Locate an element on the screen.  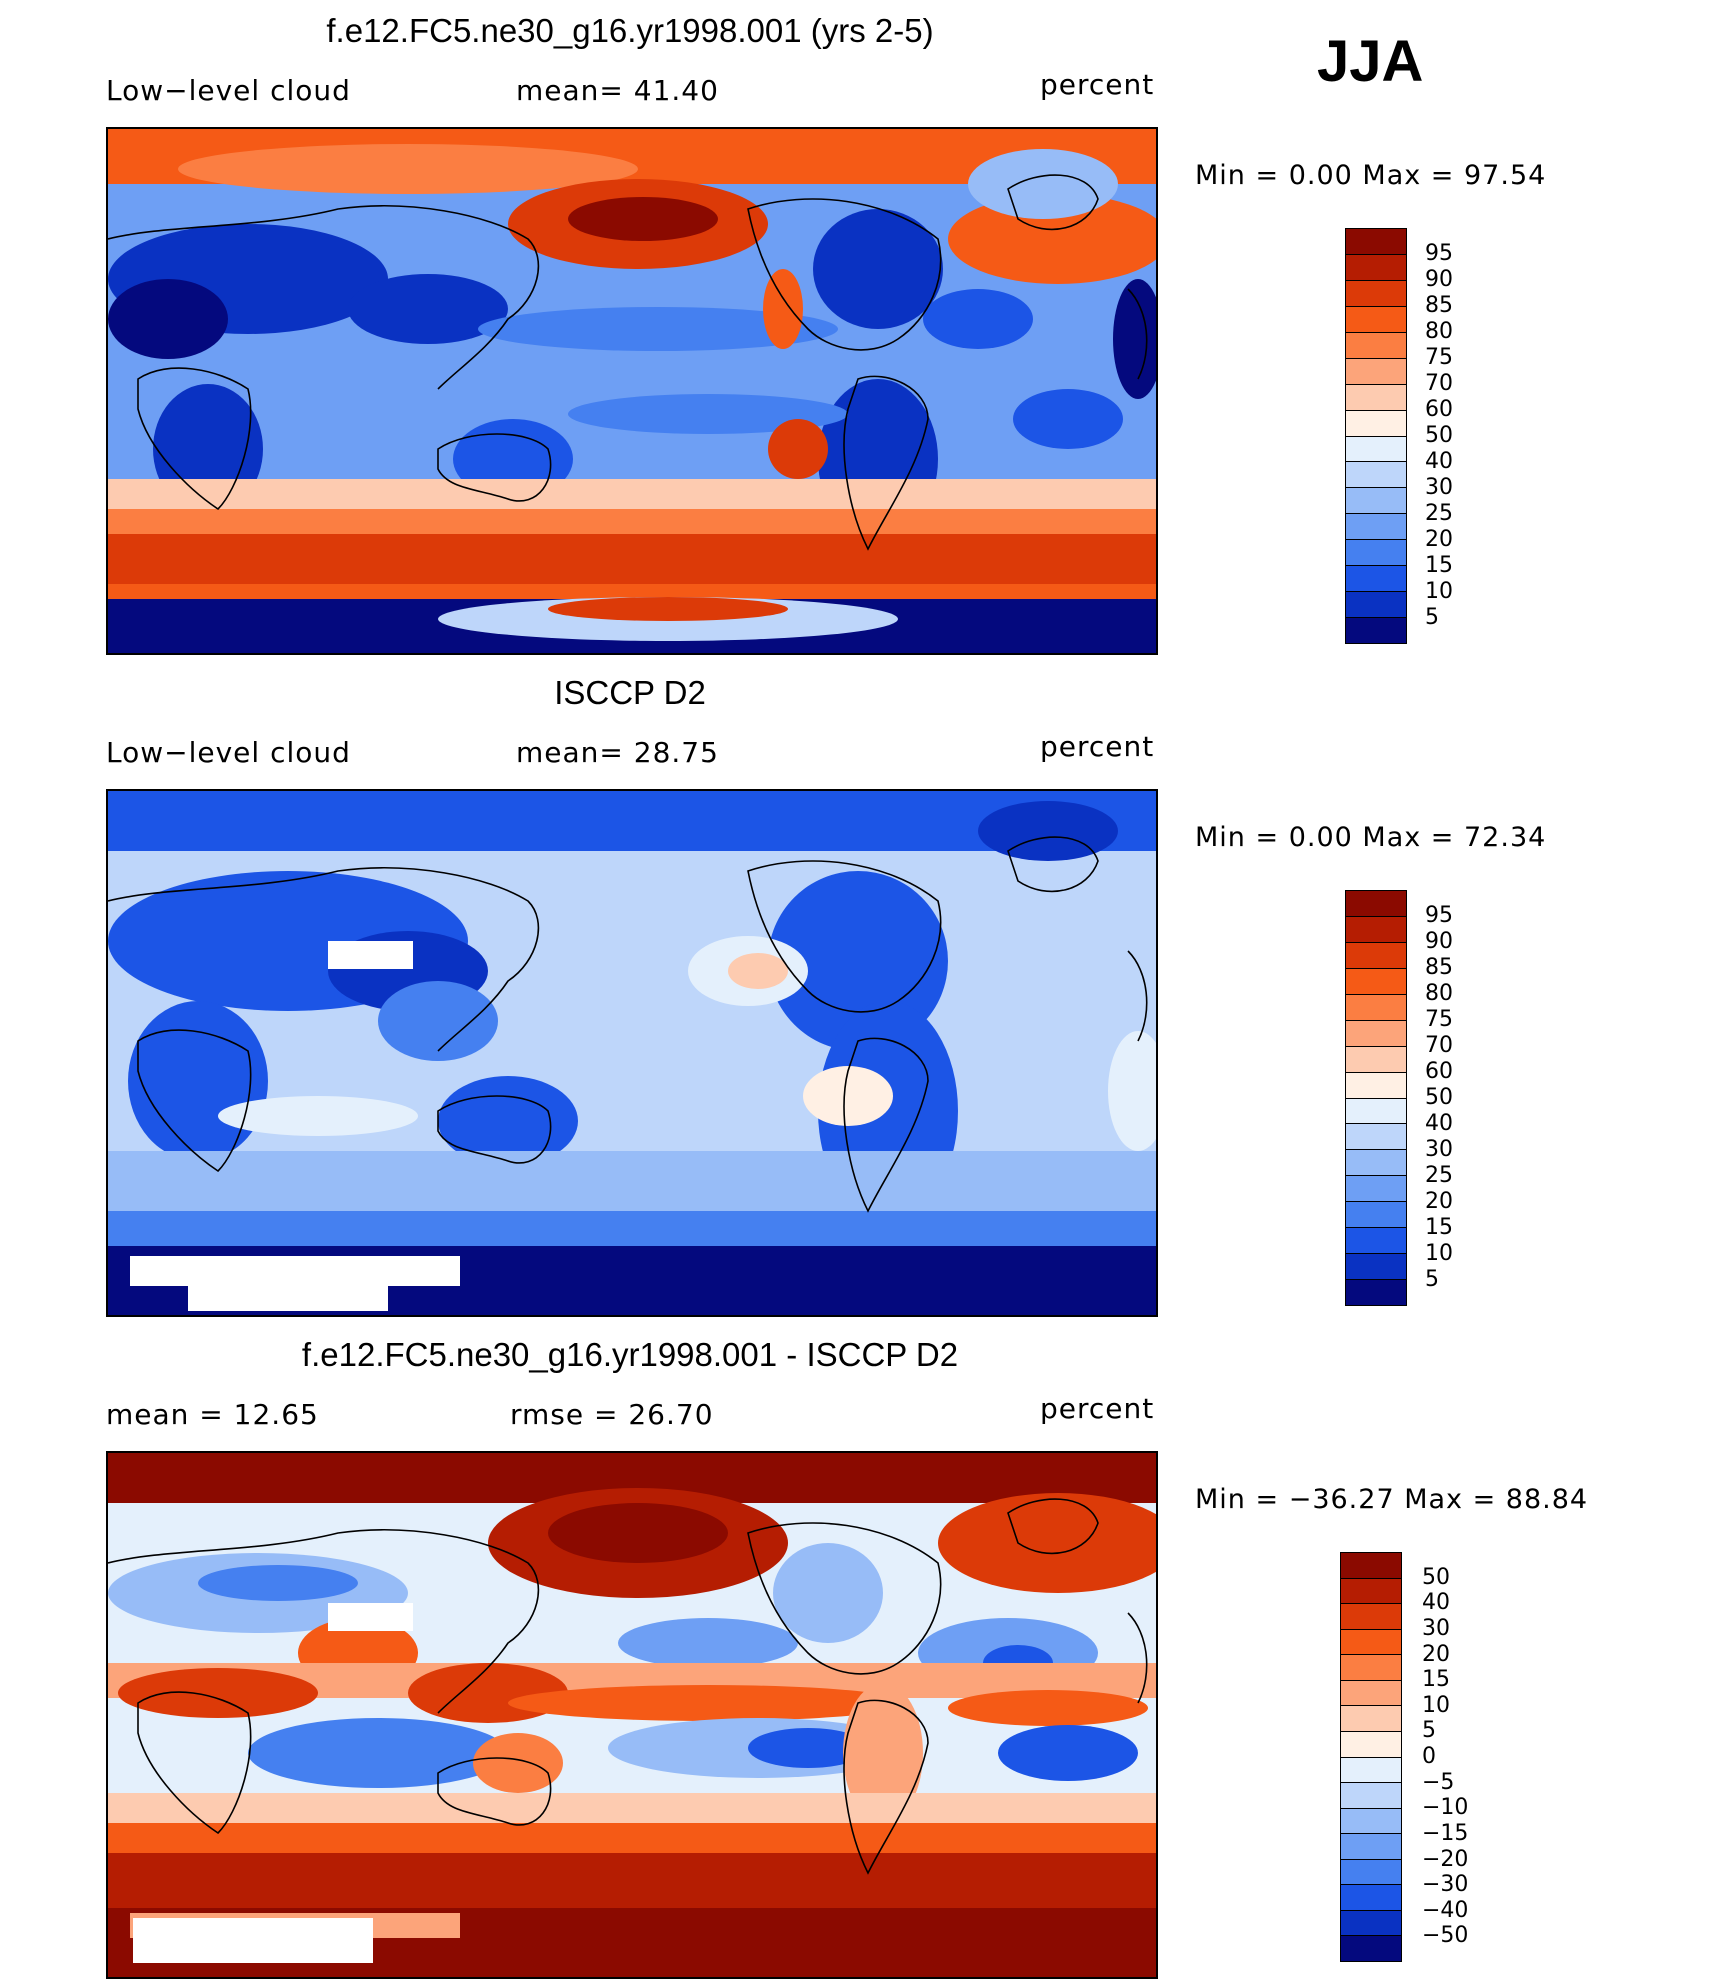
panel1-title: f.e12.FC5.ne30_g16.yr1998.001 (yrs 2-5) is located at coordinates (630, 30).